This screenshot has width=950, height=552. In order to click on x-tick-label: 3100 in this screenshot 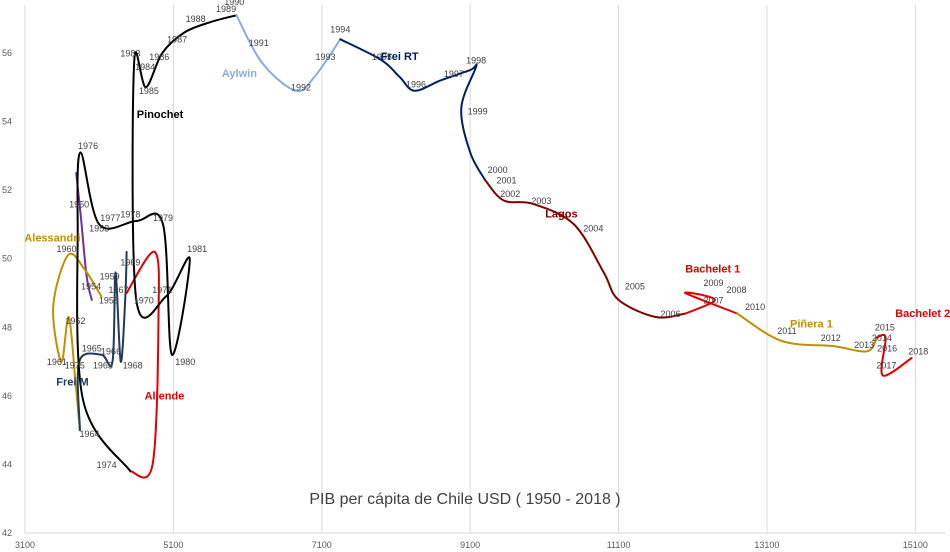, I will do `click(25, 545)`.